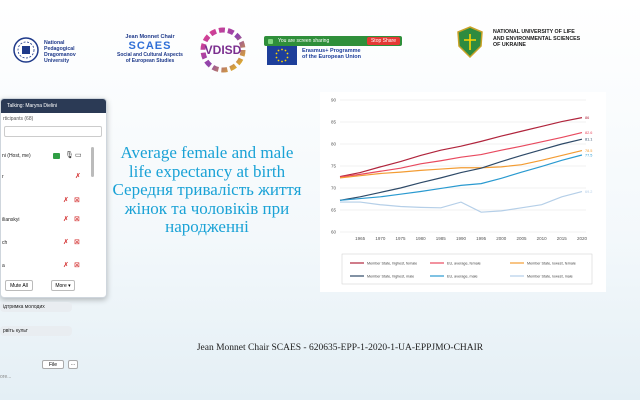  I want to click on x-tick-label: 1985, so click(441, 238).